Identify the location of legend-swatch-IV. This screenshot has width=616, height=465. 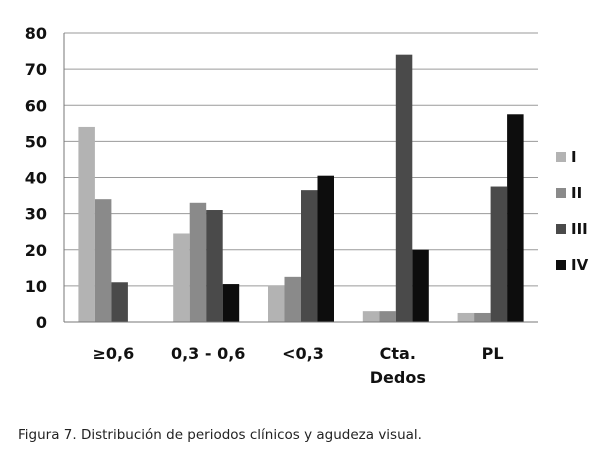
(561, 265).